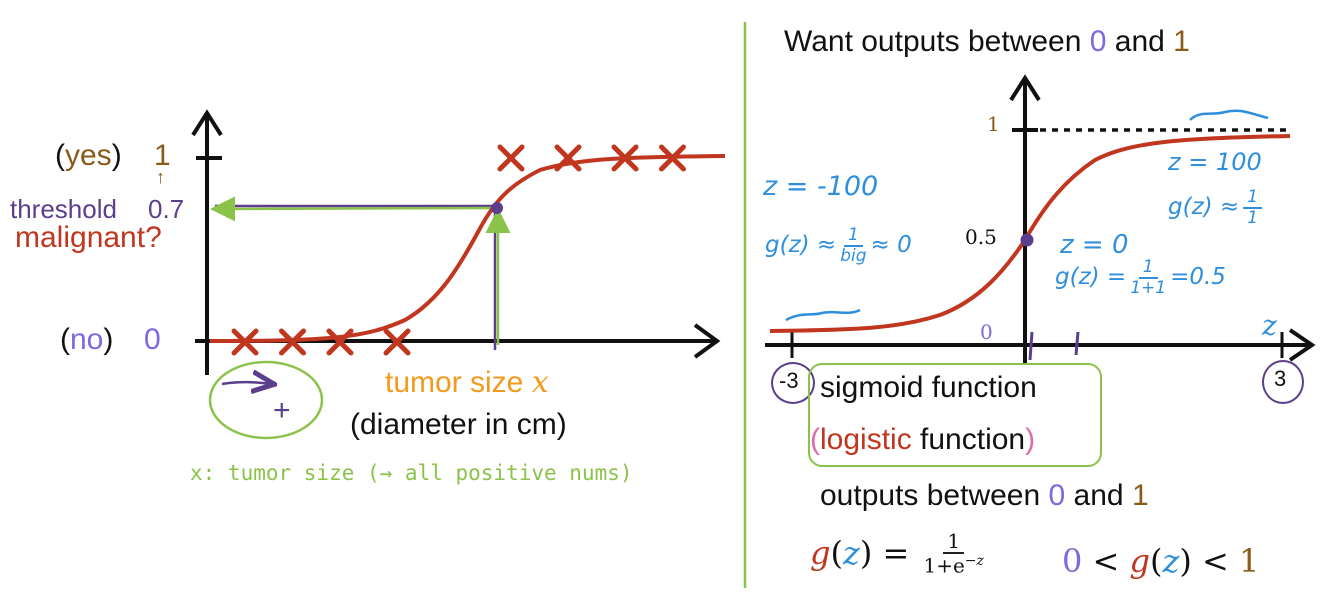 The image size is (1328, 609). What do you see at coordinates (411, 473) in the screenshot?
I see `tumor-size-note: x: tumor size (→ all positive nums)` at bounding box center [411, 473].